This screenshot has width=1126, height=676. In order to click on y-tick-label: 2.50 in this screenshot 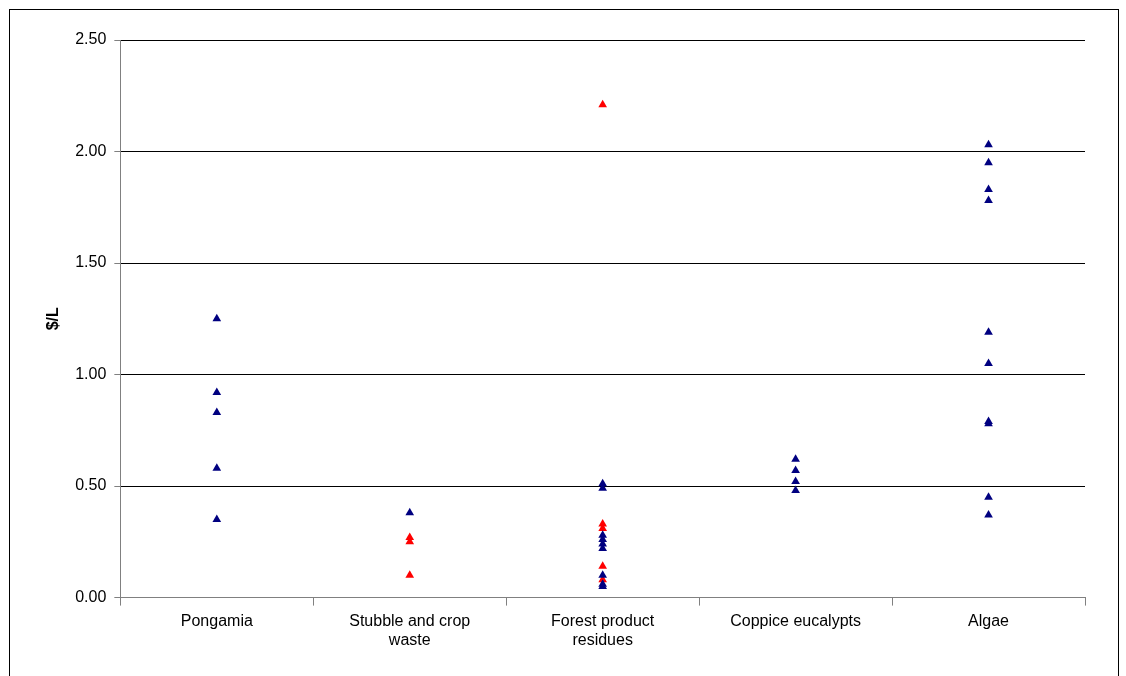, I will do `click(91, 39)`.